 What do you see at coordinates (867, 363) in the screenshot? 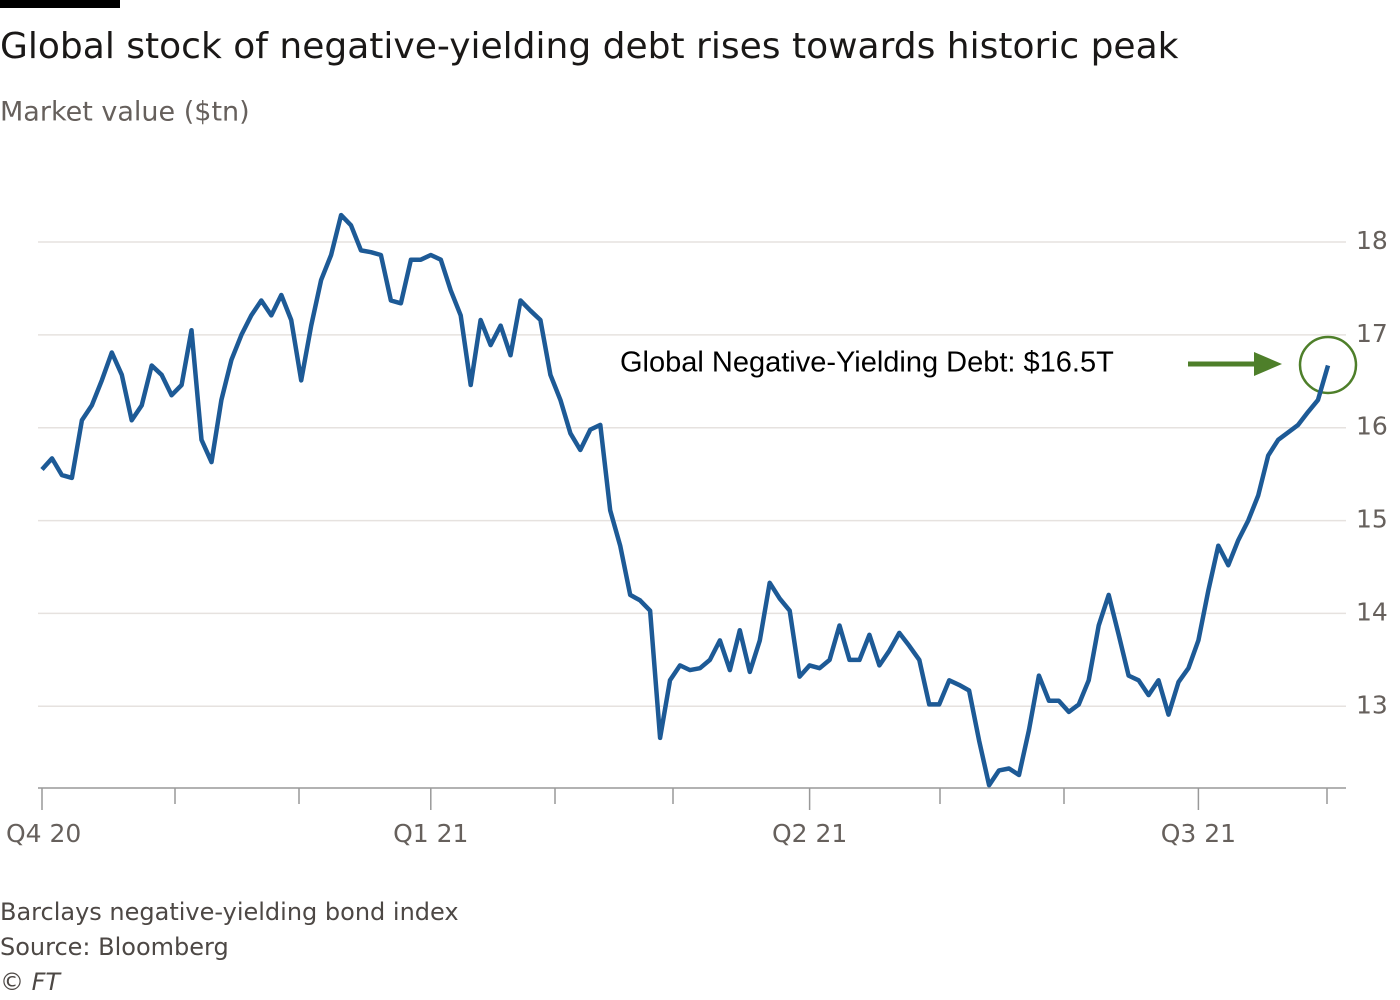
I see `annotation: Global Negative-Yielding Debt: $16.5T` at bounding box center [867, 363].